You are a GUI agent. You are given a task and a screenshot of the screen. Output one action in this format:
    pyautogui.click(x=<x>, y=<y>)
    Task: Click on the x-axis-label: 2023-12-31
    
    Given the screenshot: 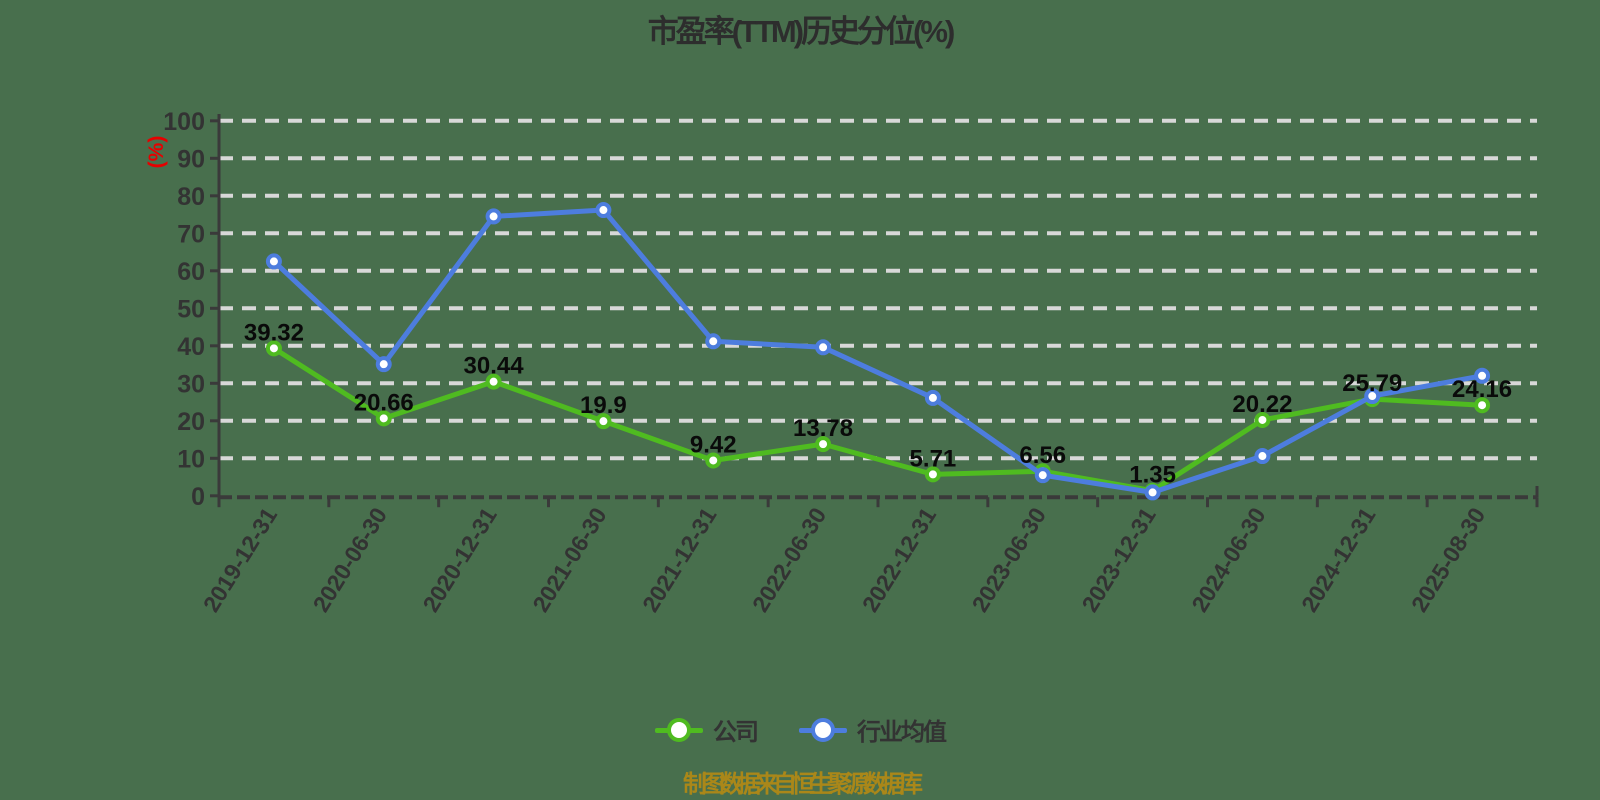 What is the action you would take?
    pyautogui.click(x=1118, y=560)
    